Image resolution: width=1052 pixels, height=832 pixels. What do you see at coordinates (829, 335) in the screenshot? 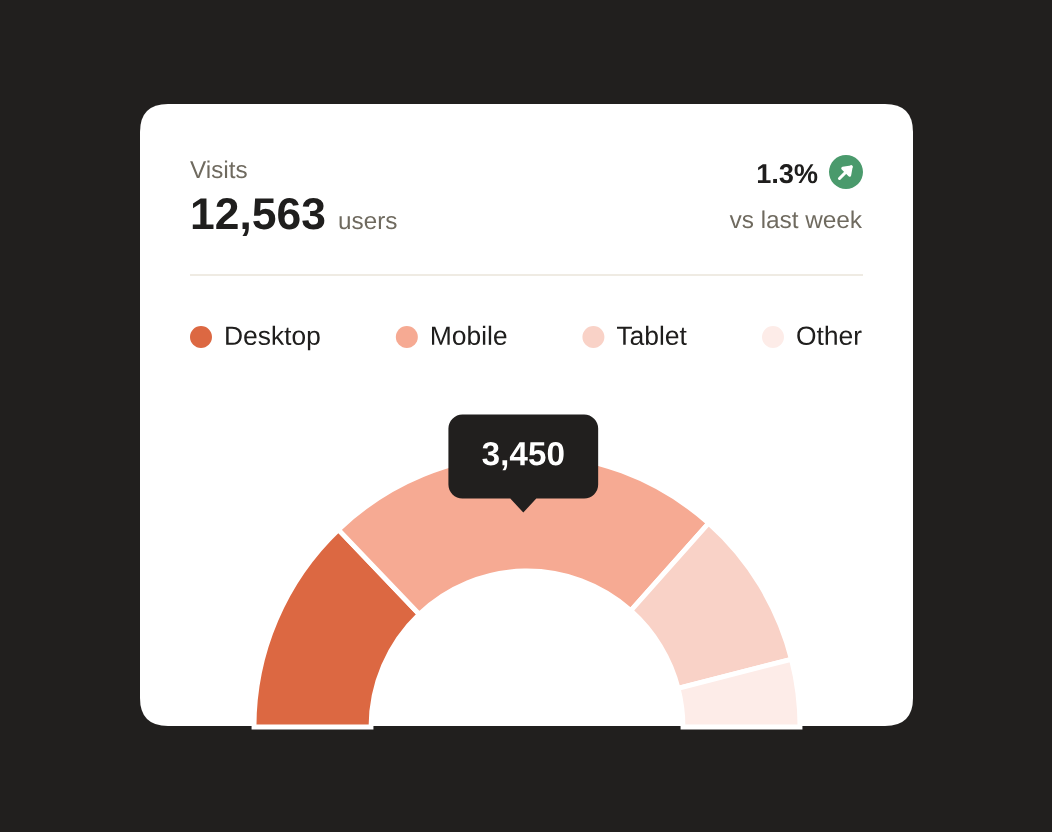
I see `legend-label: Other` at bounding box center [829, 335].